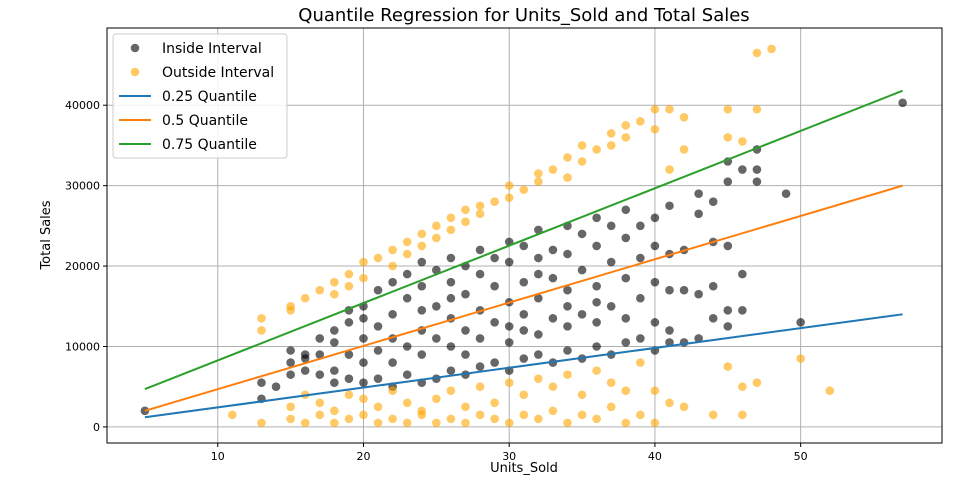 The width and height of the screenshot is (961, 480). What do you see at coordinates (82, 346) in the screenshot?
I see `y-tick-label: 10000` at bounding box center [82, 346].